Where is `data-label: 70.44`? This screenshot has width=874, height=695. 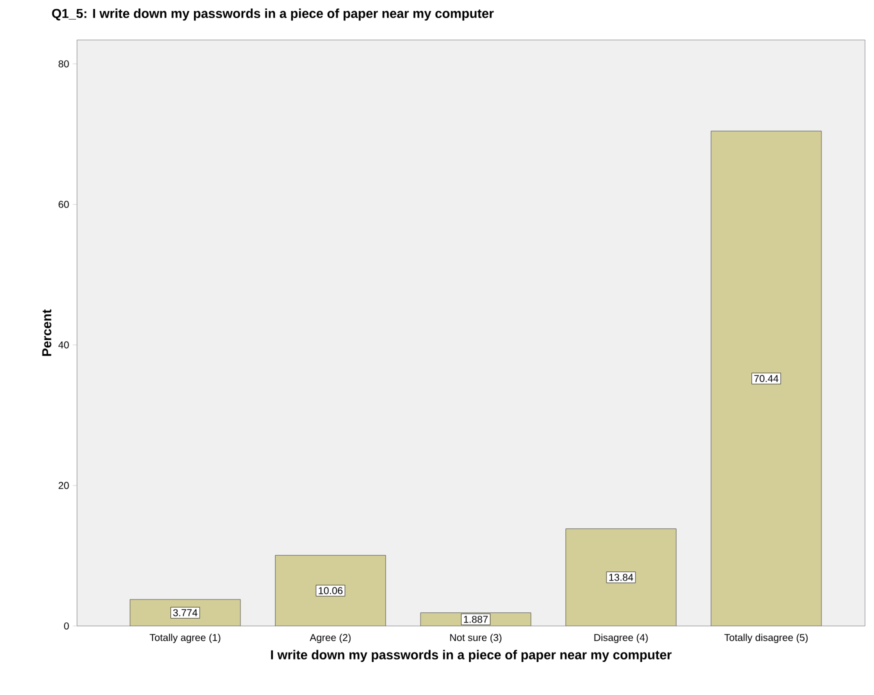 data-label: 70.44 is located at coordinates (766, 378).